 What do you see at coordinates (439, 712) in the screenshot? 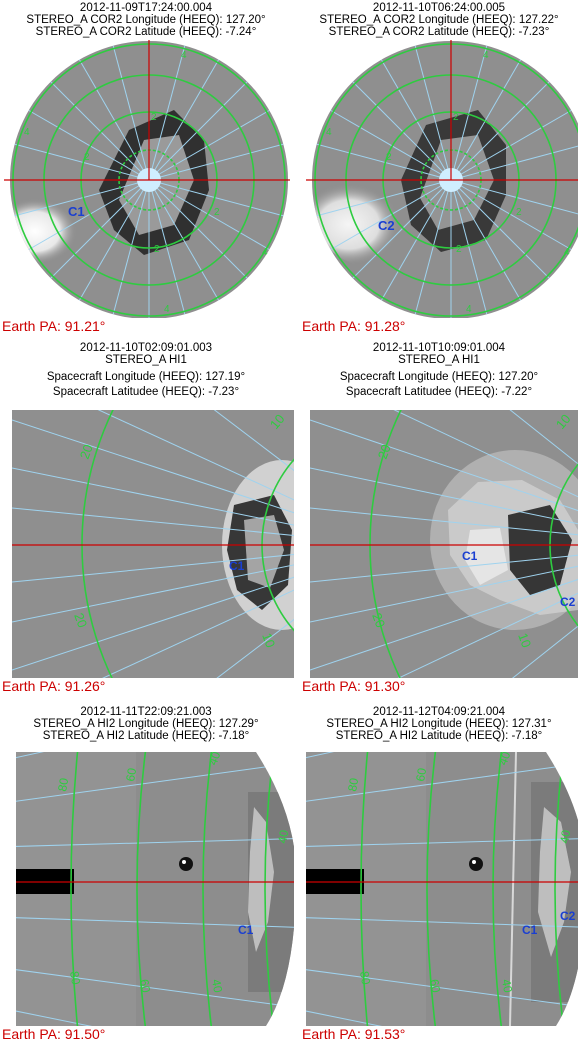
I see `timestamp: 2012-11-12T04:09:21.004` at bounding box center [439, 712].